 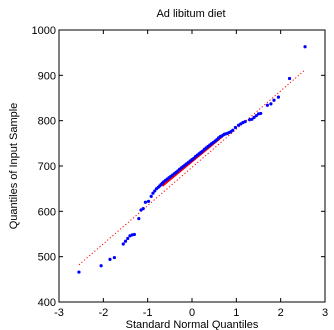 What do you see at coordinates (103, 313) in the screenshot?
I see `x-tick-label: -2` at bounding box center [103, 313].